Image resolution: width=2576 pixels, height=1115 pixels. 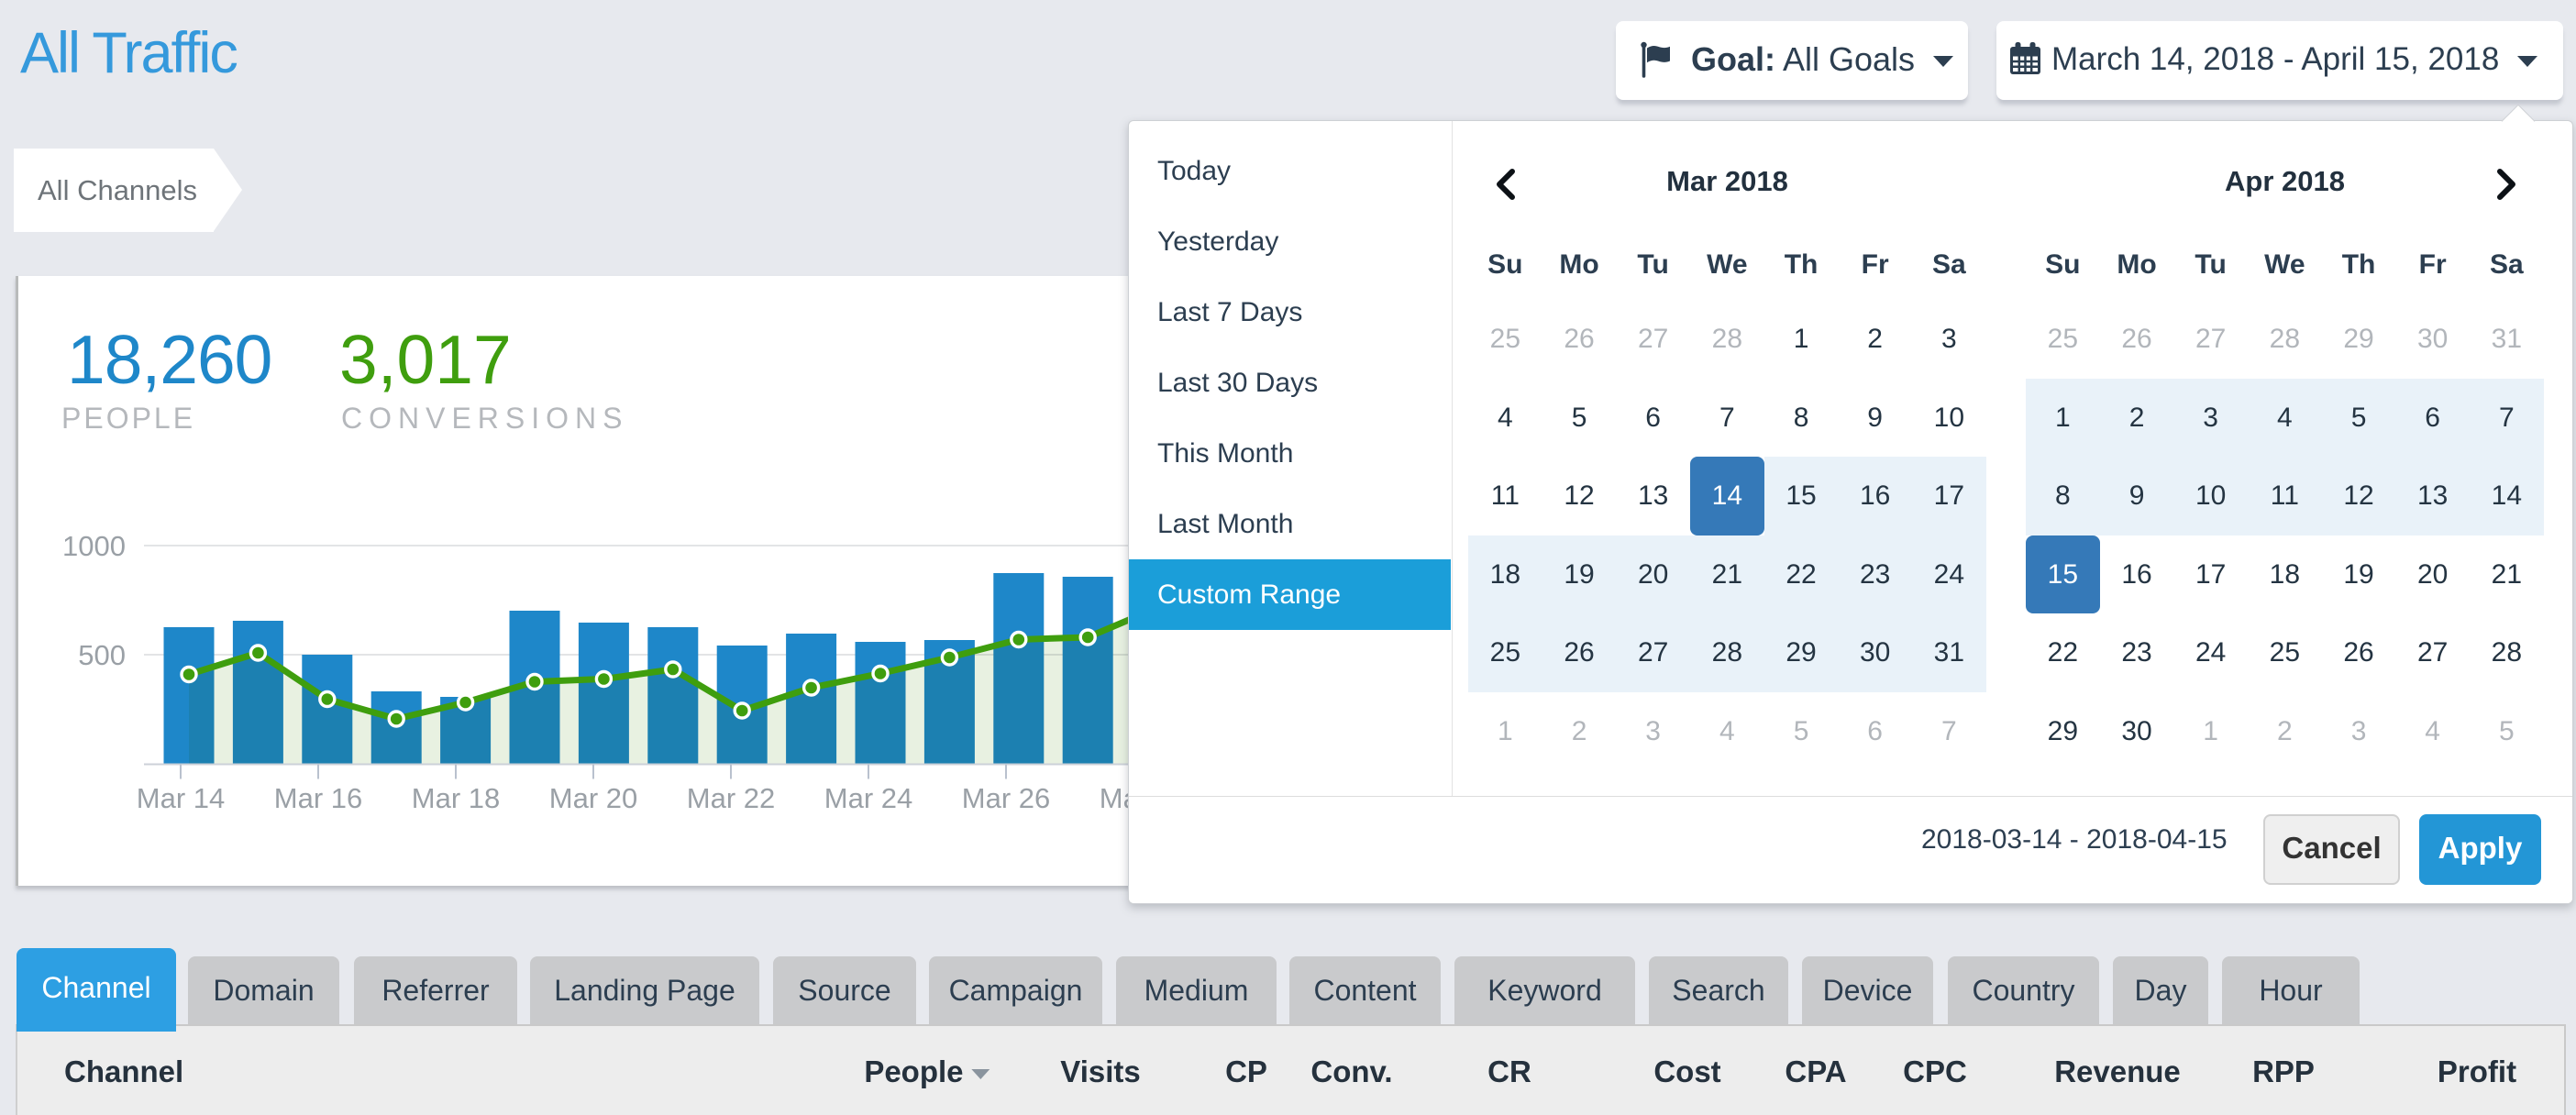 I want to click on svg-text: Mar 22, so click(x=731, y=798).